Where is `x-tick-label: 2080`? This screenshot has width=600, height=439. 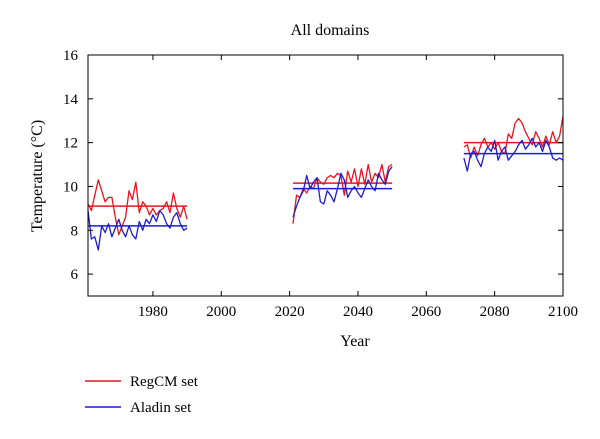 x-tick-label: 2080 is located at coordinates (495, 312).